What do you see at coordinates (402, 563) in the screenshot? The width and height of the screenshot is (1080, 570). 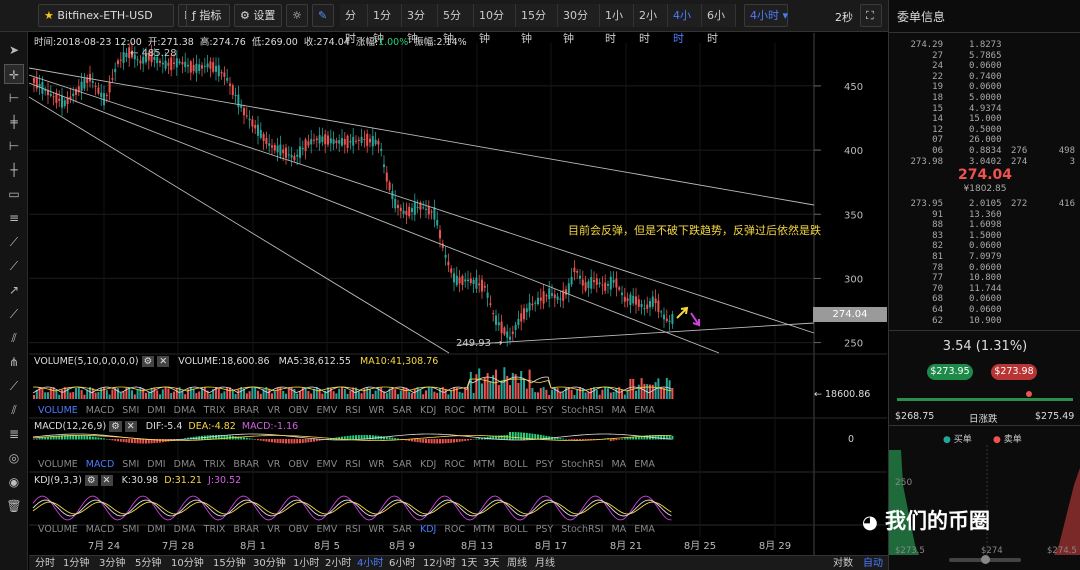 I see `bottom-timeframe-10: 6小时` at bounding box center [402, 563].